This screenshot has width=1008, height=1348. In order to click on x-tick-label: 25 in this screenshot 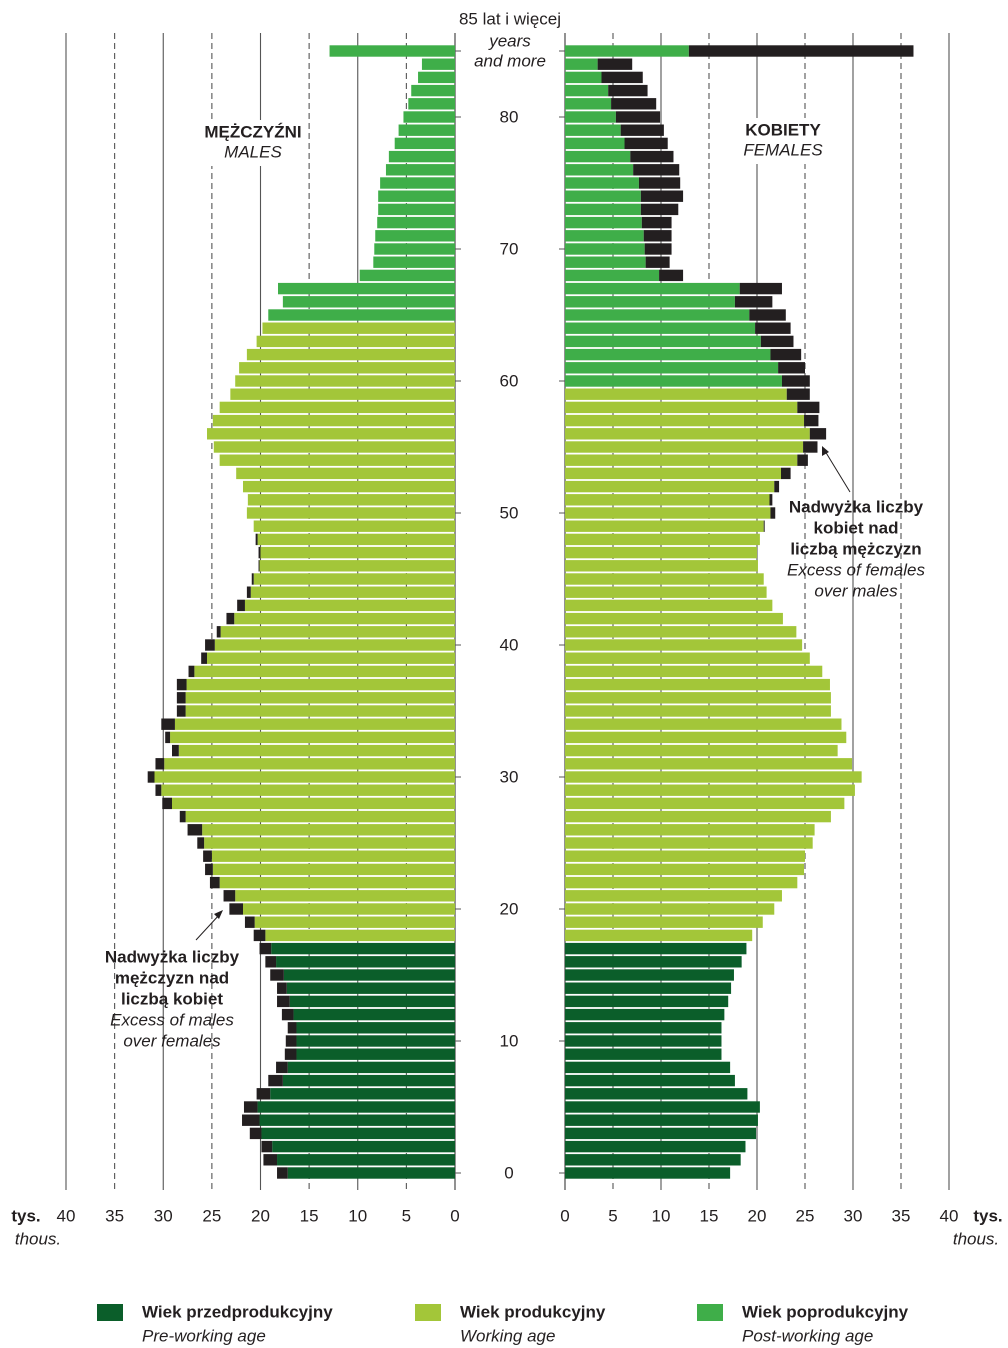, I will do `click(211, 1215)`.